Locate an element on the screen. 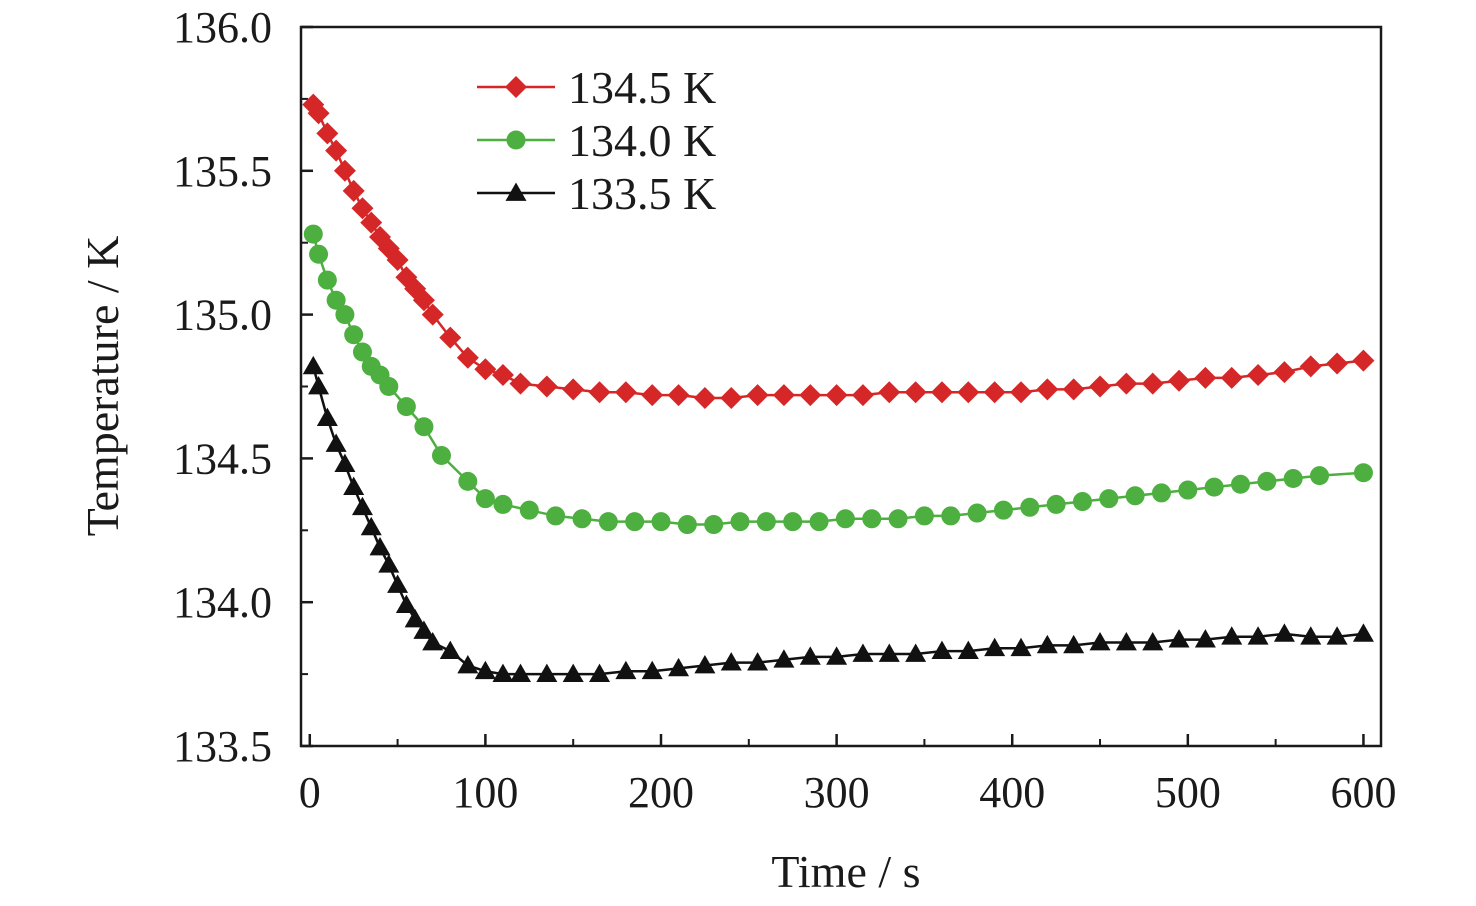 The height and width of the screenshot is (906, 1476). y-tick-label: 134.0 is located at coordinates (222, 602).